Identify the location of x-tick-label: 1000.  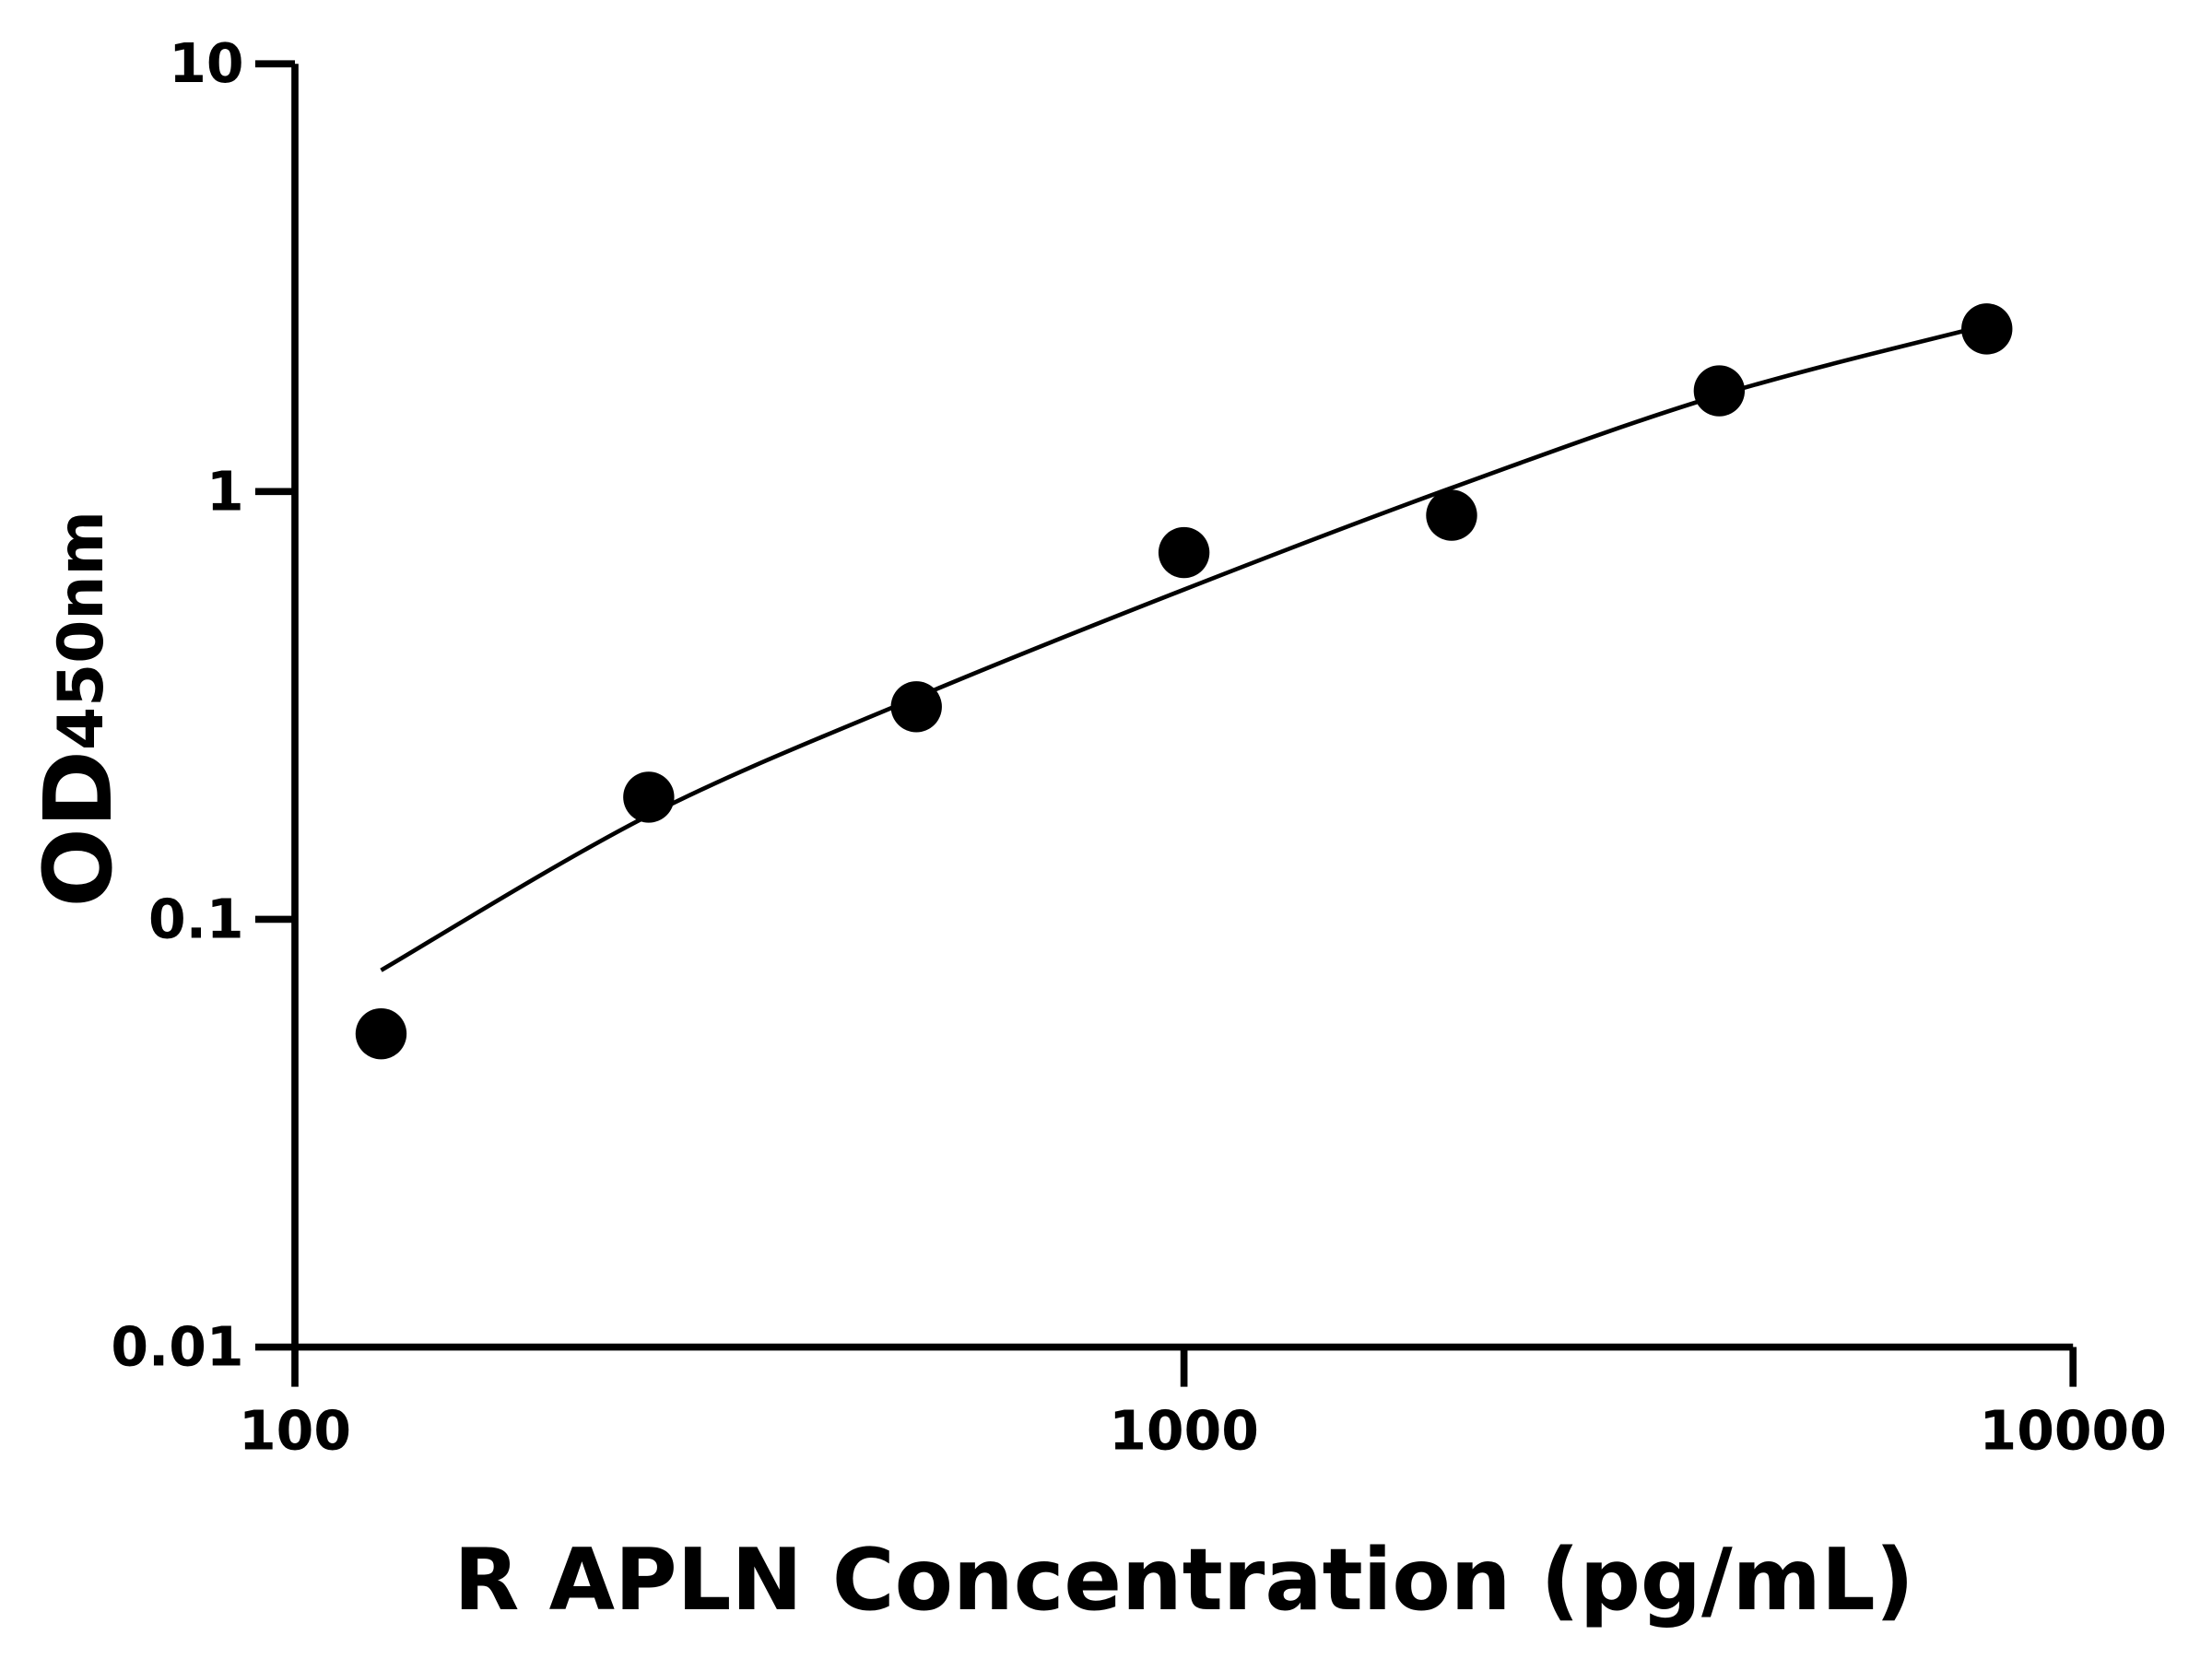
(1184, 1430).